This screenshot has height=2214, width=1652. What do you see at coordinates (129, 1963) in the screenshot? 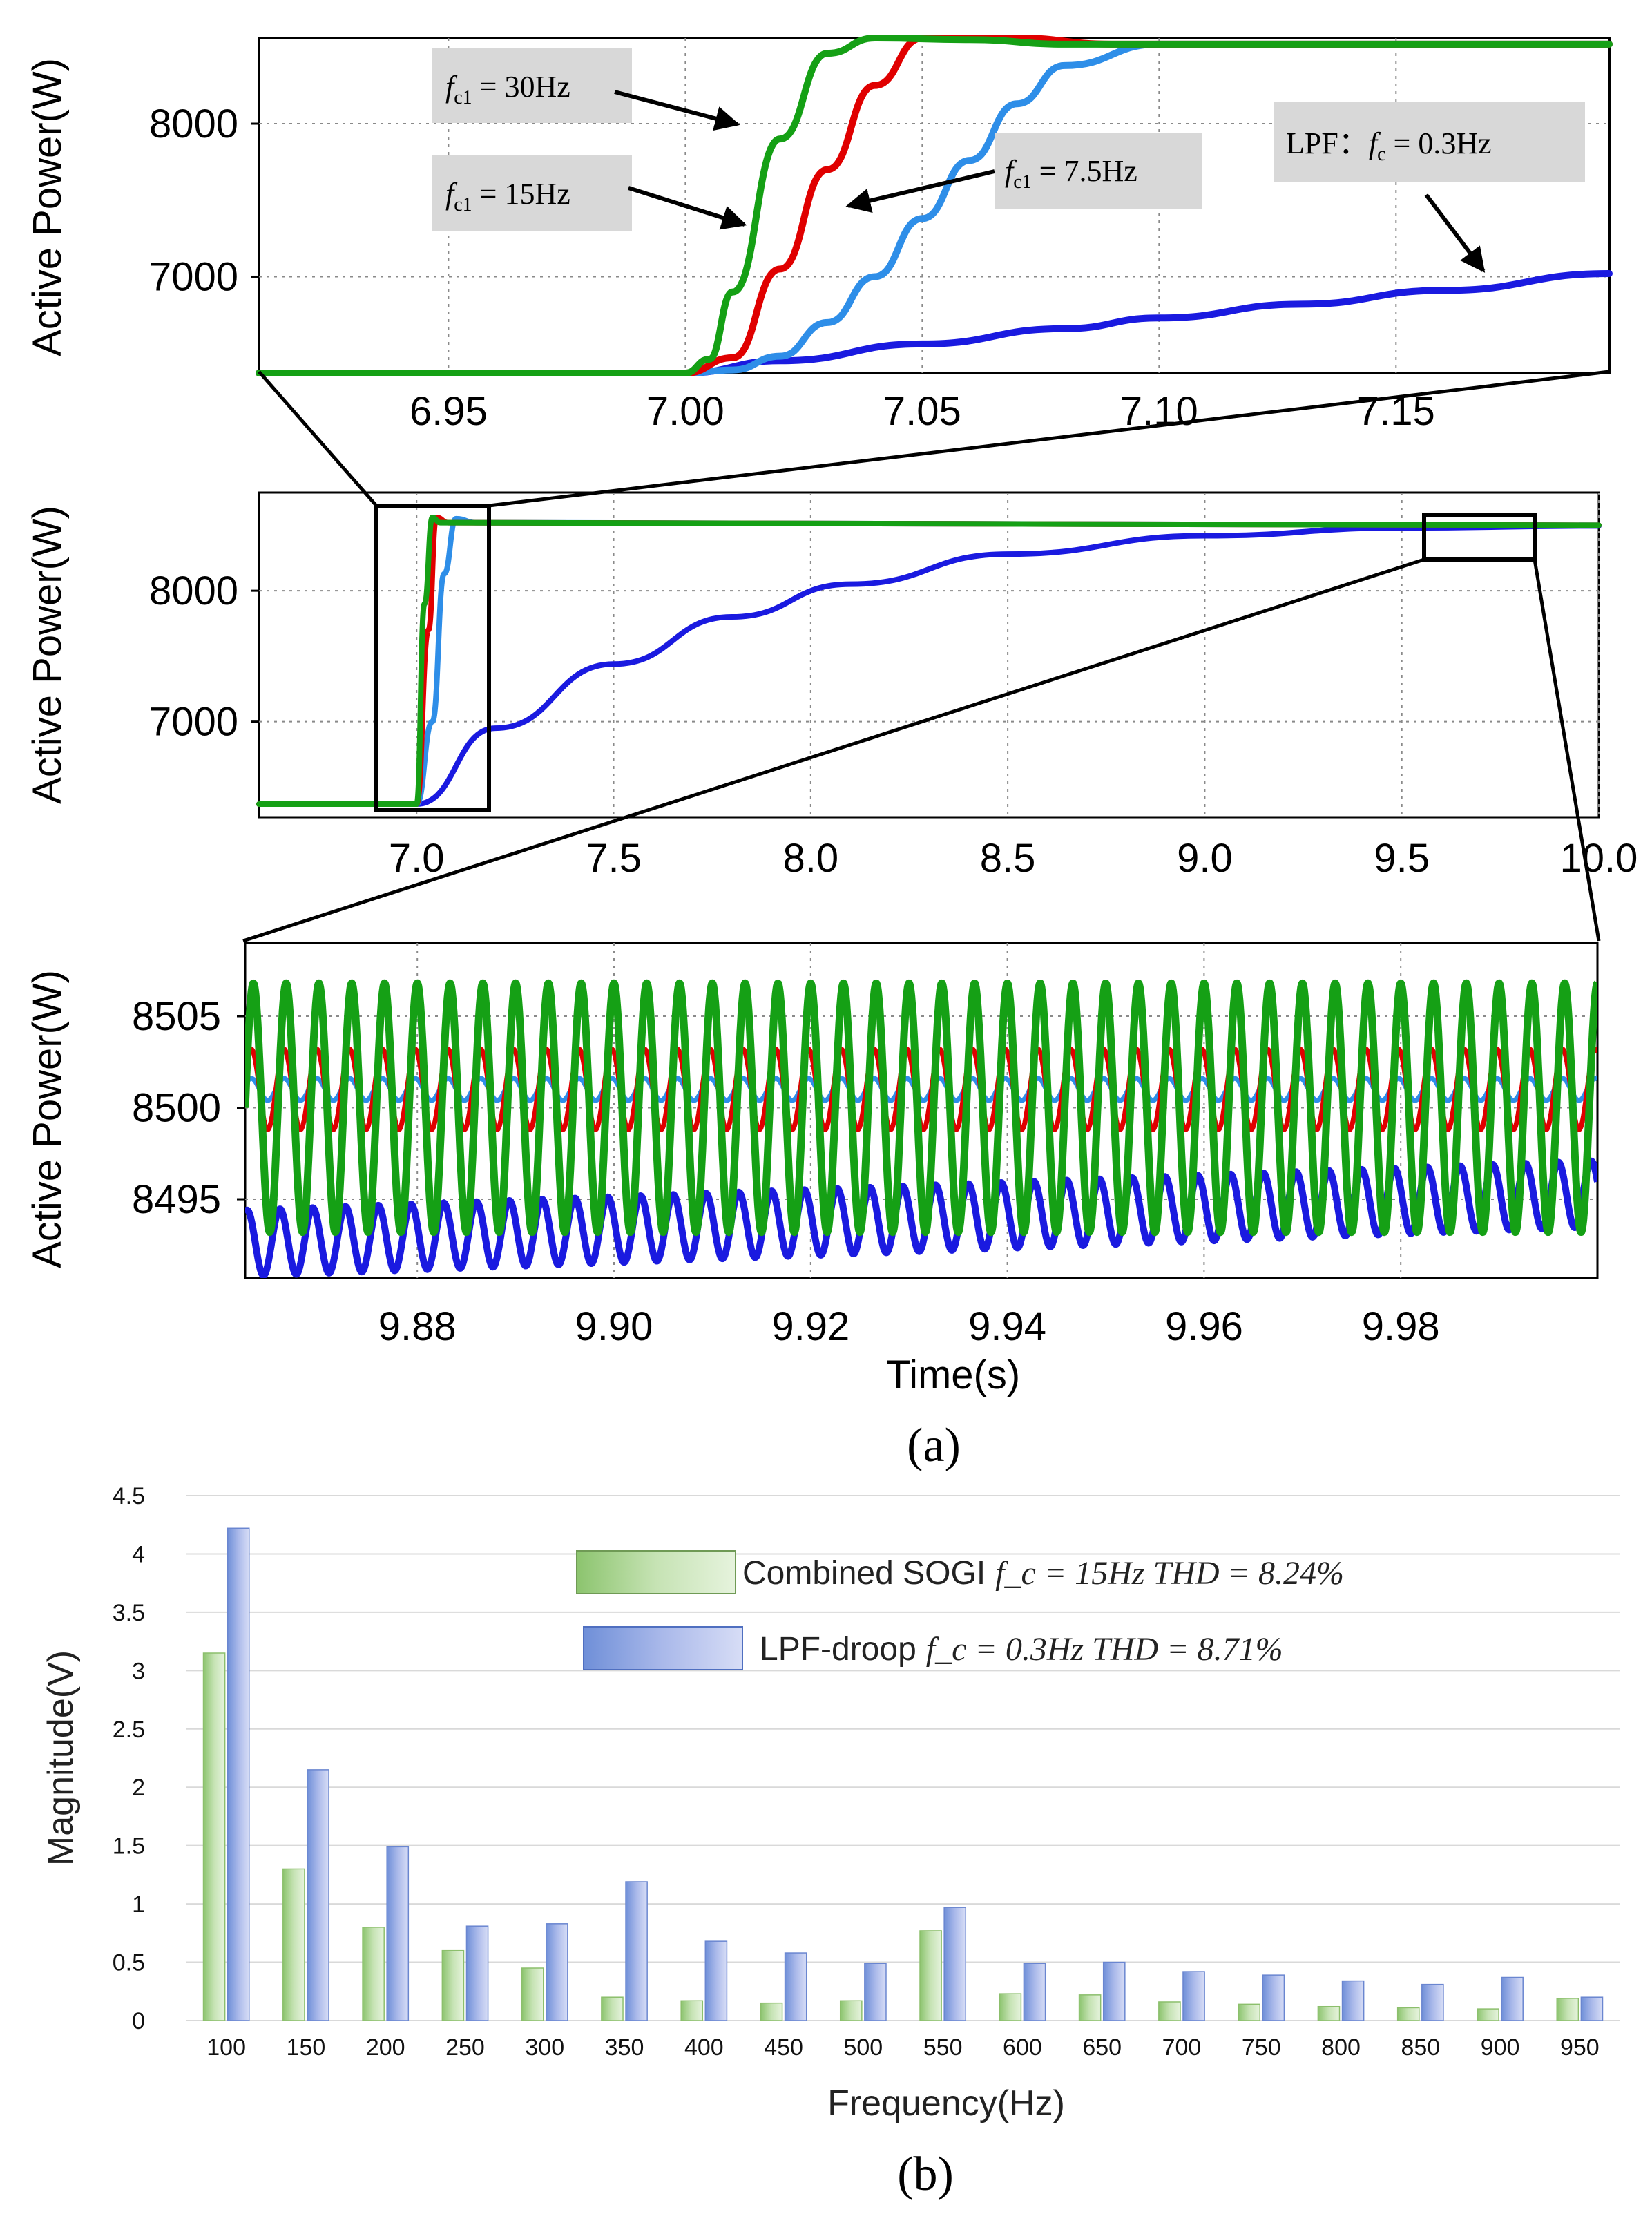
I see `y-tick-label: 0.5` at bounding box center [129, 1963].